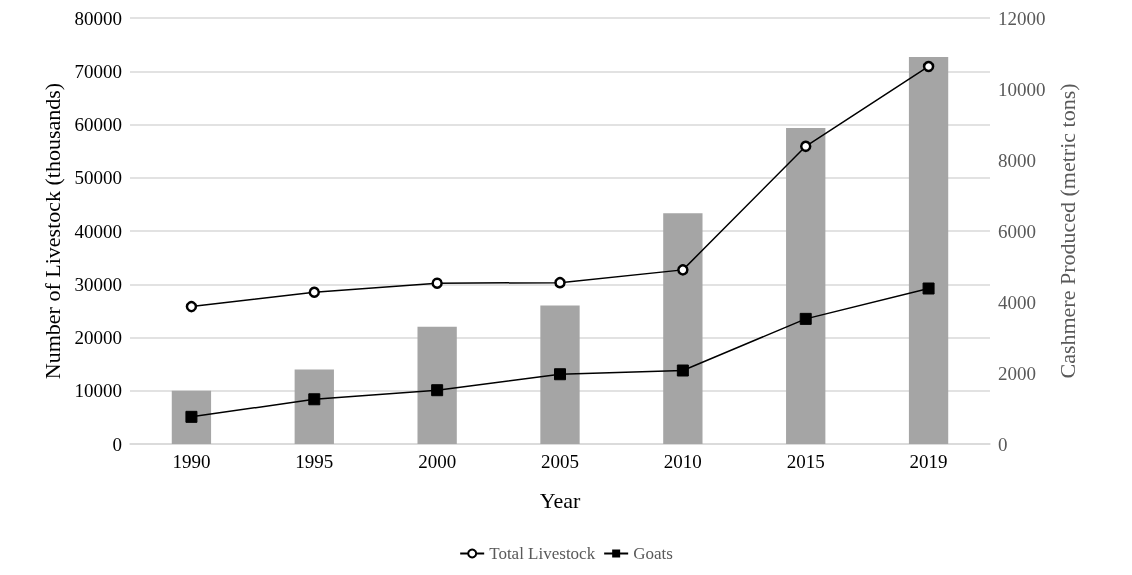  Describe the element at coordinates (98, 231) in the screenshot. I see `y-tick-label: 40000` at that location.